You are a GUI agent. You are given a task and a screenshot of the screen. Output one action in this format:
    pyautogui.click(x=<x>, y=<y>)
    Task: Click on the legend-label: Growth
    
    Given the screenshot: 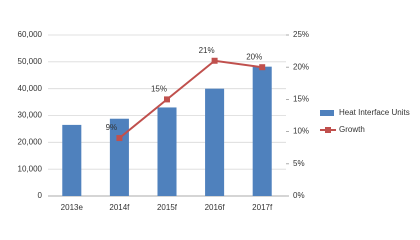 What is the action you would take?
    pyautogui.click(x=352, y=129)
    